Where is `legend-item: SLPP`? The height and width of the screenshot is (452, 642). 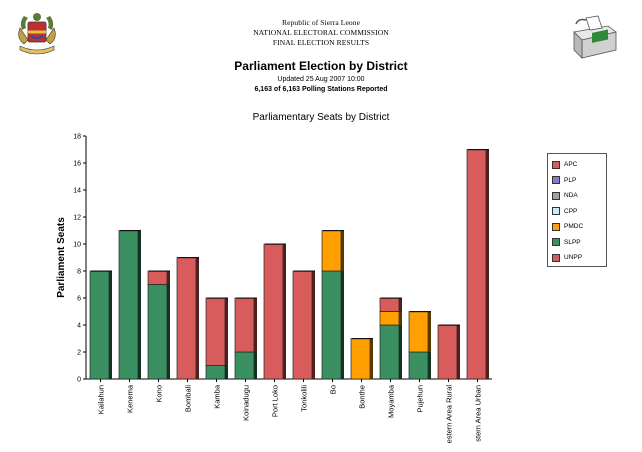 legend-item: SLPP is located at coordinates (579, 243).